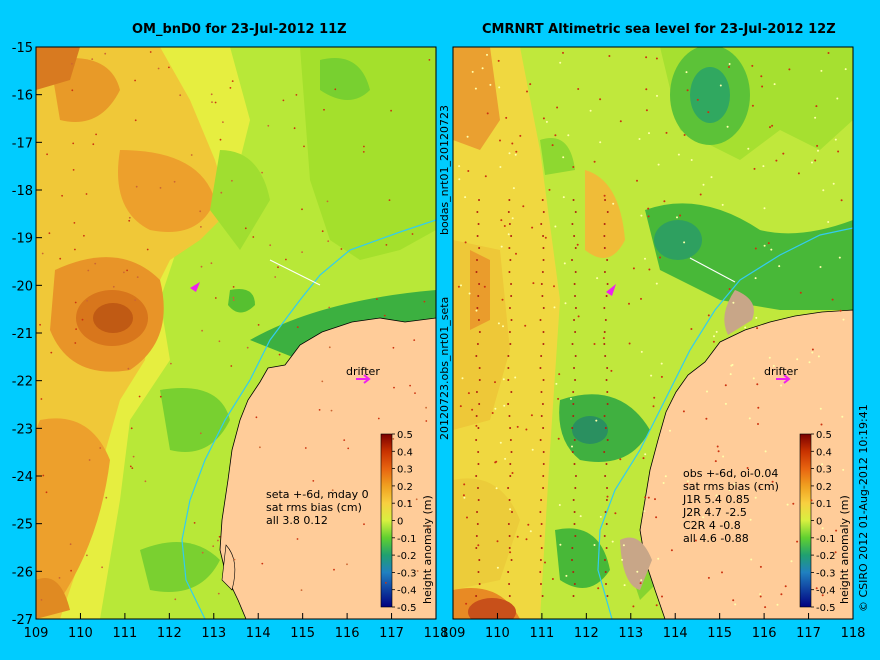 The width and height of the screenshot is (880, 660). I want to click on middle-top-label: bodas_nrt01_20120723, so click(444, 170).